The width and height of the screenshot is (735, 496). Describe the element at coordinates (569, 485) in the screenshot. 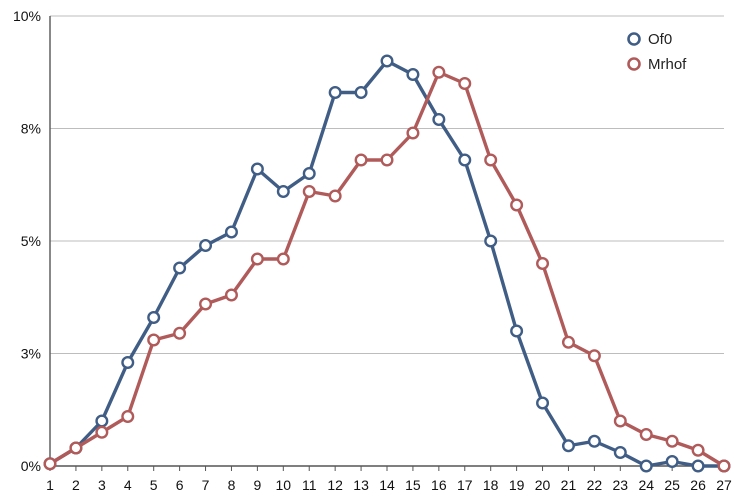

I see `x-tick-label: 21` at that location.